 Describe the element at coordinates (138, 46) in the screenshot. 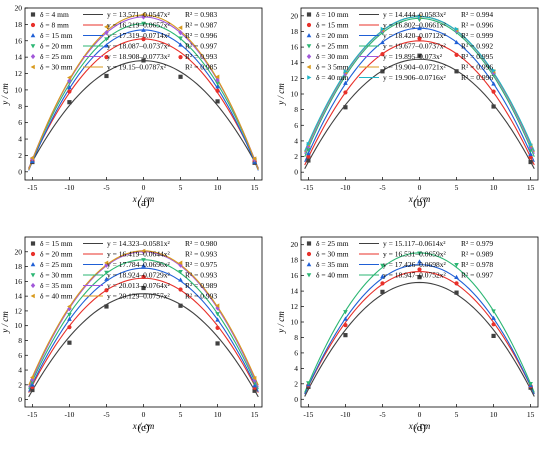

I see `legend-equation: y = 18.087–0.0737x²` at that location.